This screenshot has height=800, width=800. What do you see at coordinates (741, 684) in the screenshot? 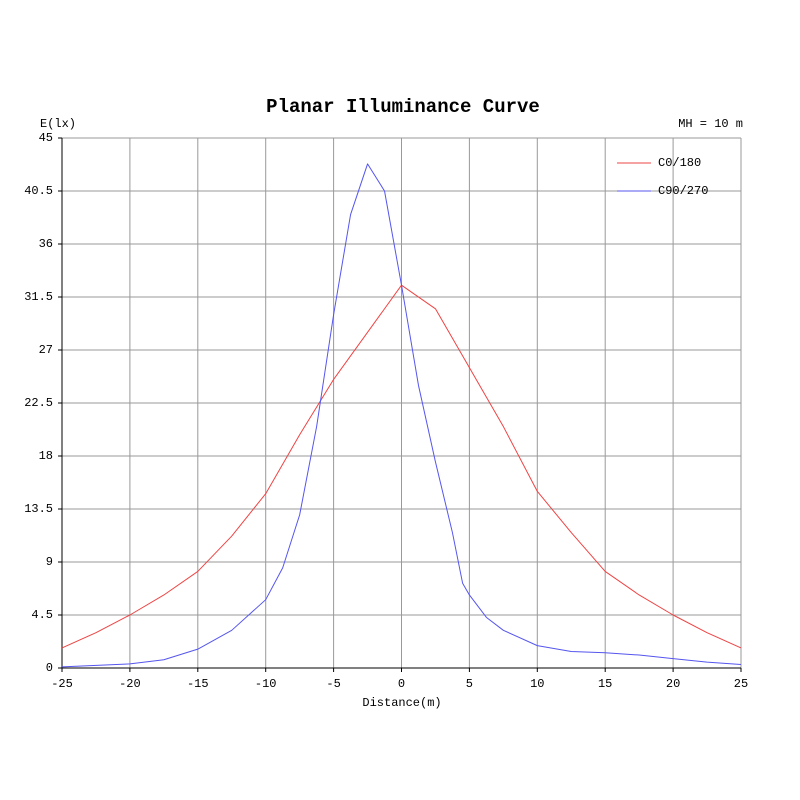
I see `x-tick-label: 25` at bounding box center [741, 684].